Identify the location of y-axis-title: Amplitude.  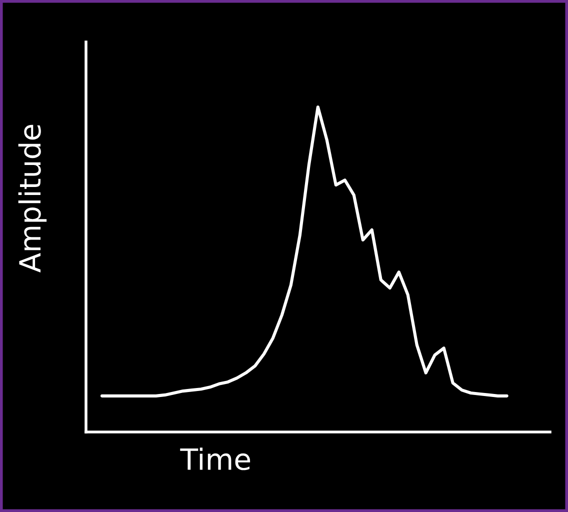
(32, 198).